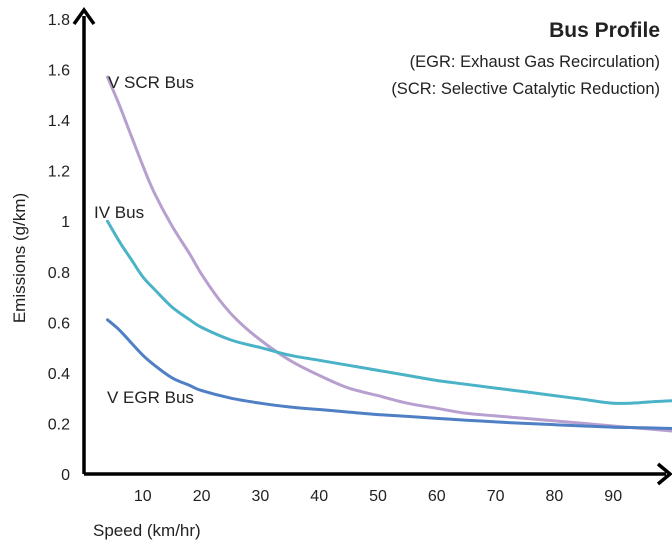 The height and width of the screenshot is (548, 672). Describe the element at coordinates (59, 273) in the screenshot. I see `y-tick-label: 0.8` at that location.